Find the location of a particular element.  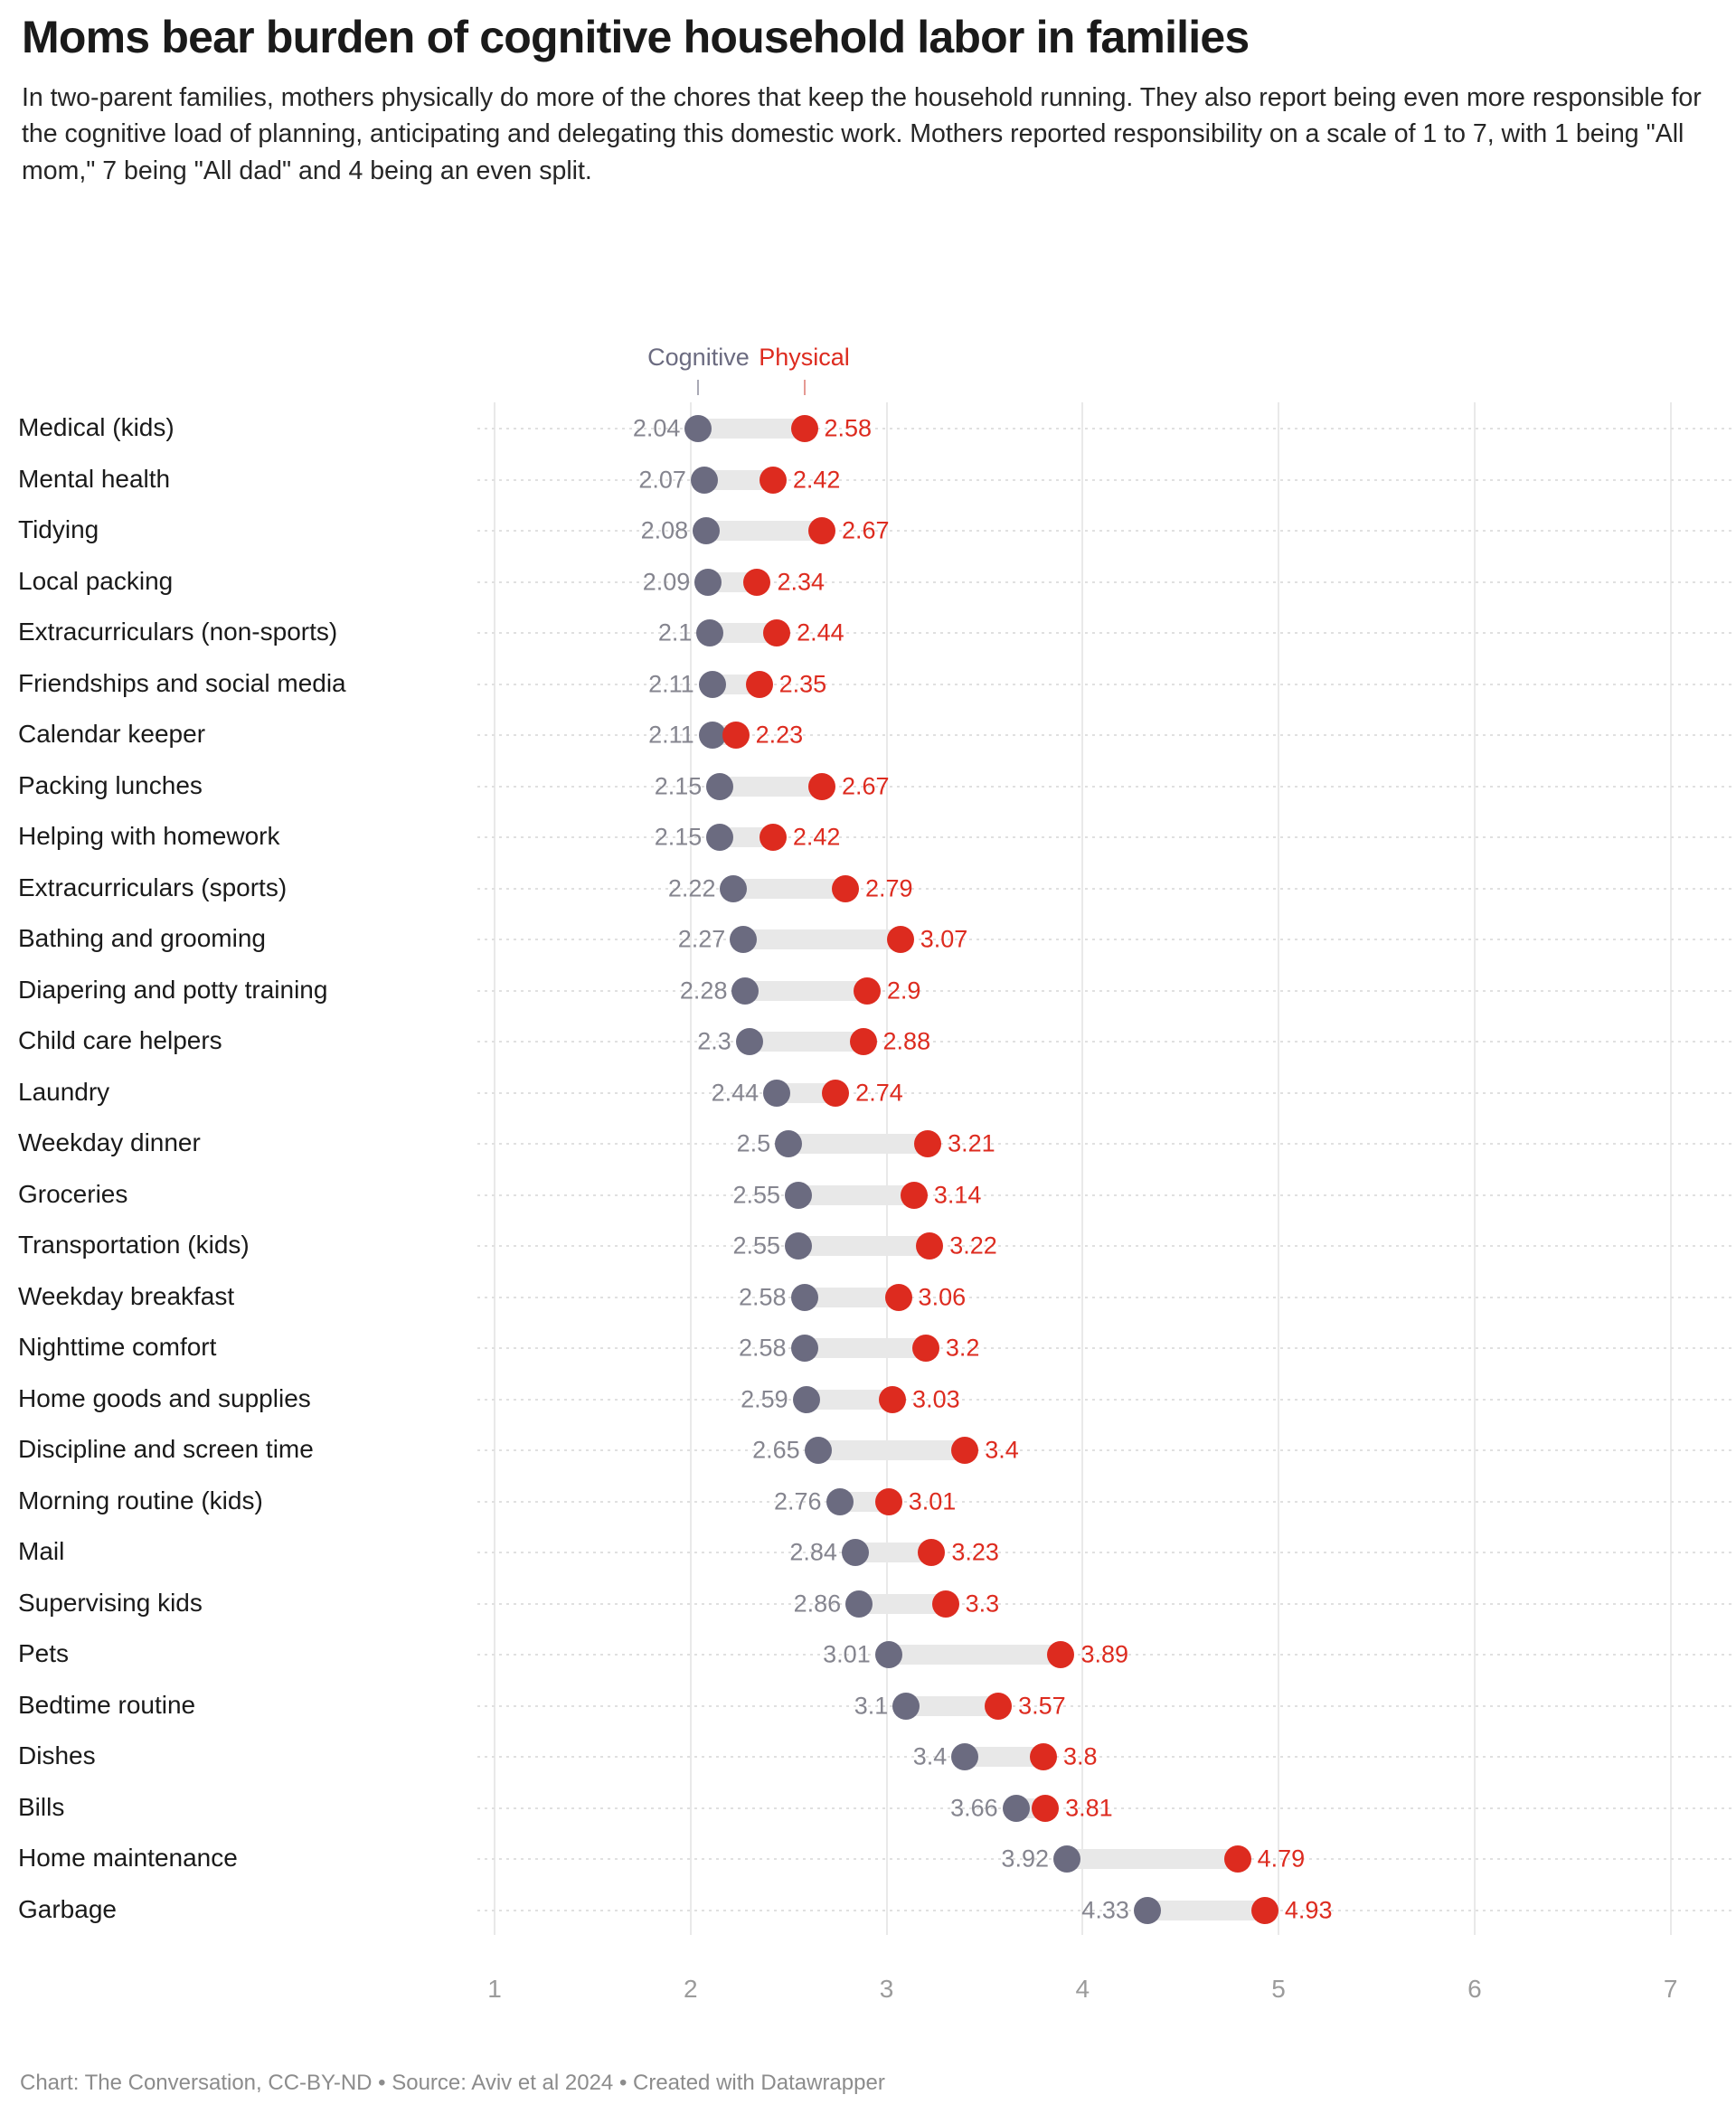

chart-row: 2.22 2.79 is located at coordinates (1106, 889).